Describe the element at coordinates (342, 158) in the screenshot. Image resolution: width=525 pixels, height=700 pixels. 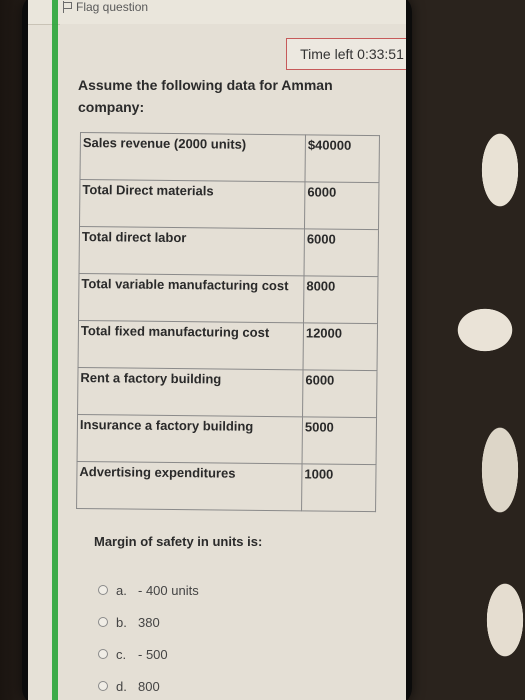
I see `row-value: $40000` at that location.